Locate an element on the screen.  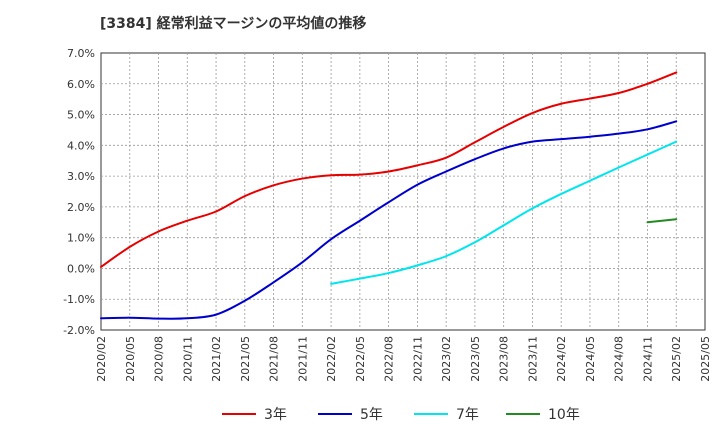
chart-title: [3384] 経常利益マージンの平均値の推移 is located at coordinates (233, 24).